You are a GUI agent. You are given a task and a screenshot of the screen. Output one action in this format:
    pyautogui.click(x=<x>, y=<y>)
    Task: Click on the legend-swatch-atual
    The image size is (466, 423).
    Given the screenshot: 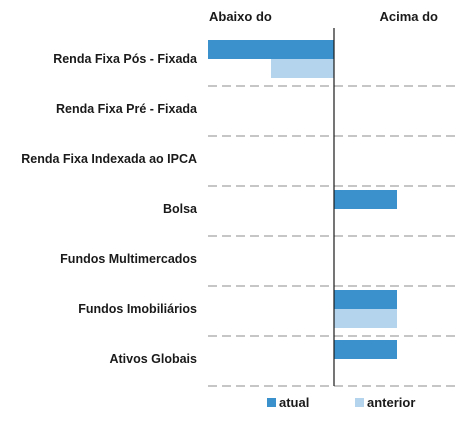 What is the action you would take?
    pyautogui.click(x=271, y=402)
    